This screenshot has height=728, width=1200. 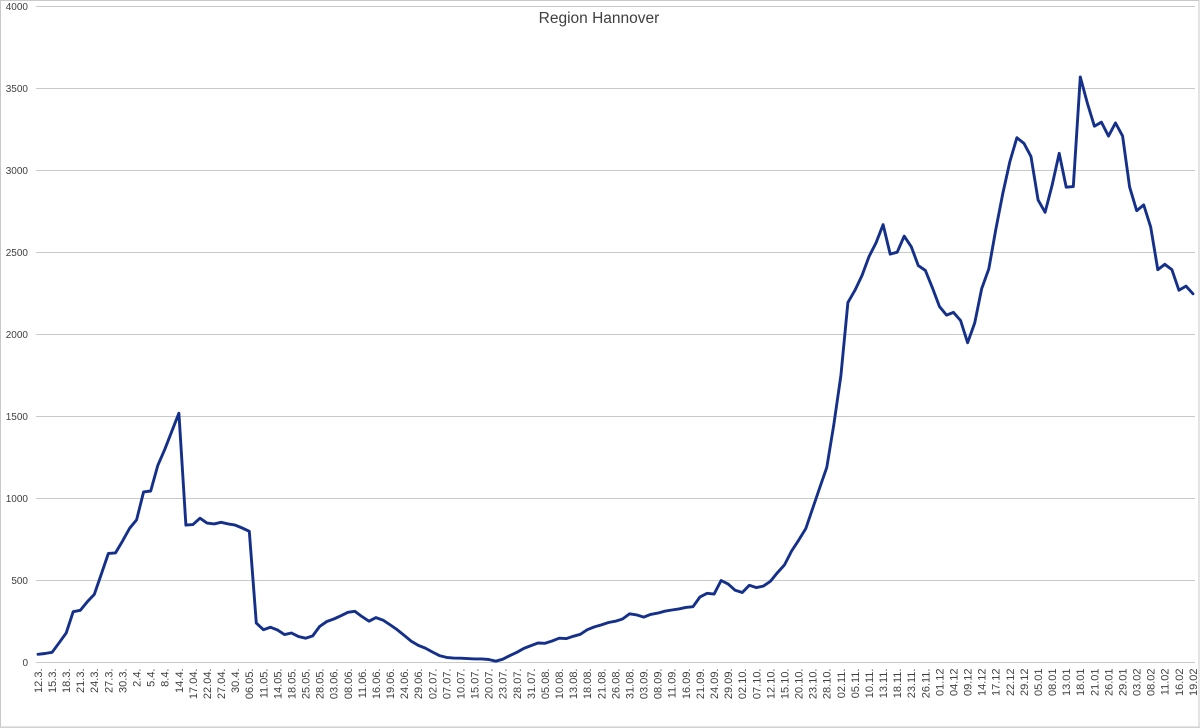 I want to click on svg-text: 26.11., so click(x=926, y=684).